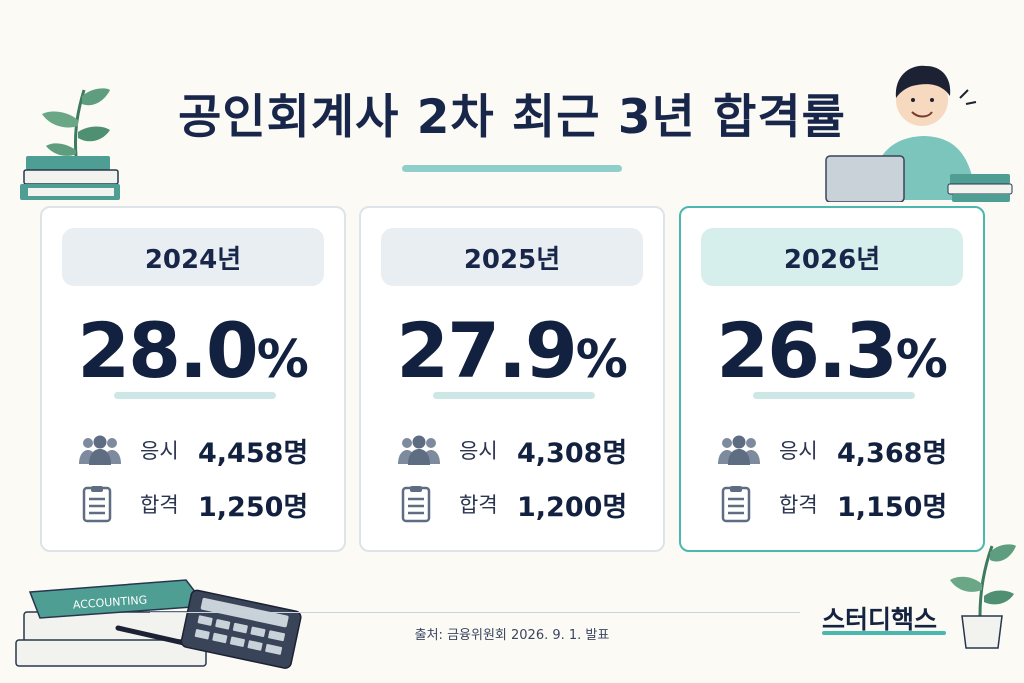  Describe the element at coordinates (880, 619) in the screenshot. I see `brand-logo: 스터디핵스` at that location.